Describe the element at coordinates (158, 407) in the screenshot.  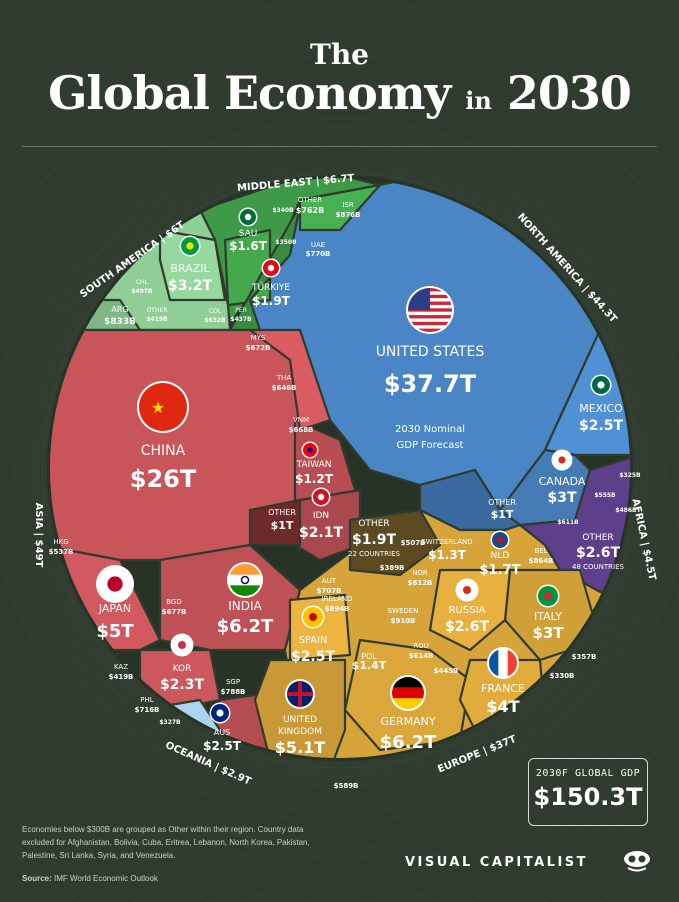
I see `cn-flag-star: ★` at that location.